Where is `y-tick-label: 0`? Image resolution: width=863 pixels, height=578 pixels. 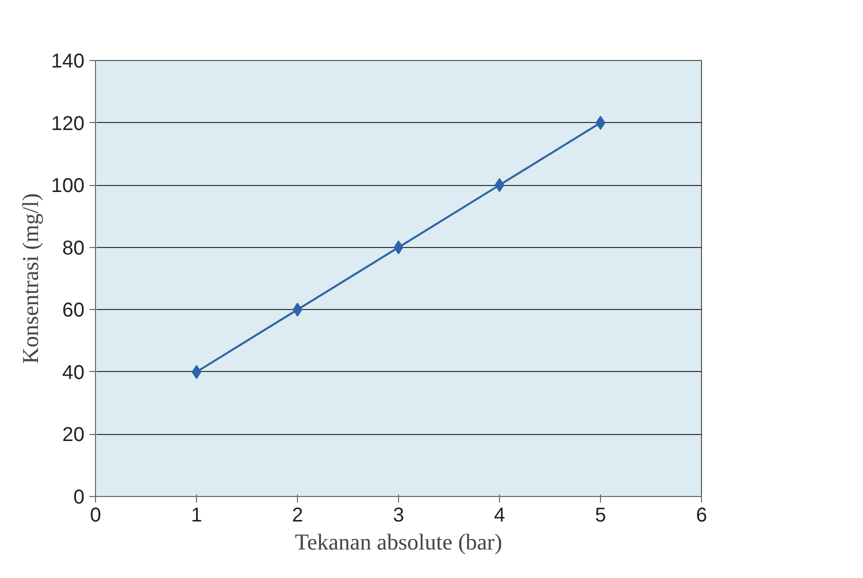 y-tick-label: 0 is located at coordinates (78, 497).